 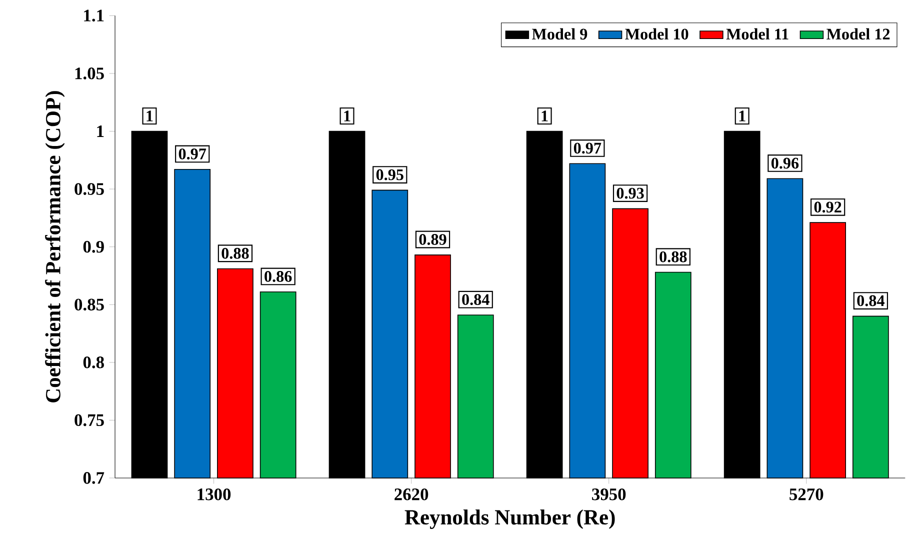 What do you see at coordinates (100, 132) in the screenshot?
I see `y-tick-label: 1` at bounding box center [100, 132].